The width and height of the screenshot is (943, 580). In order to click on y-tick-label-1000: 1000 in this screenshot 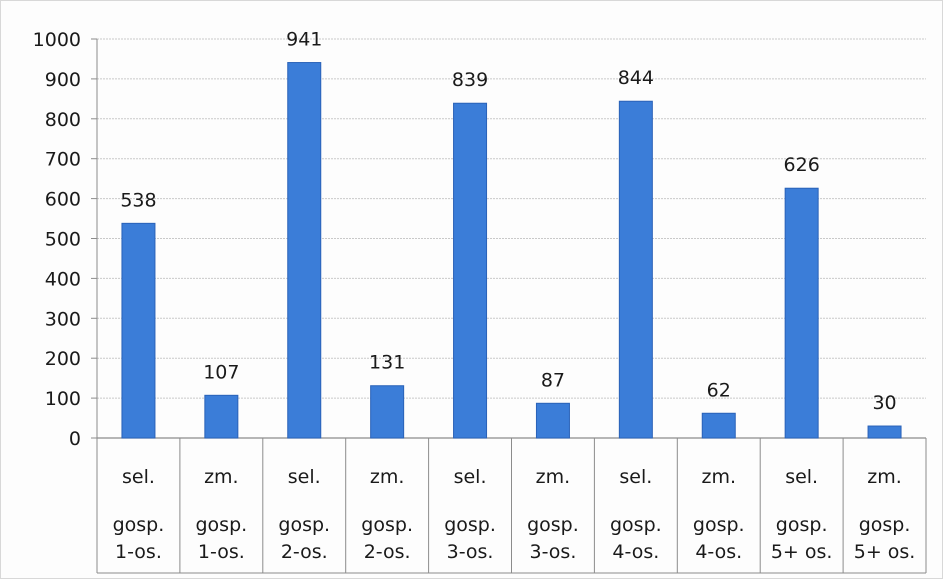, I will do `click(57, 40)`.